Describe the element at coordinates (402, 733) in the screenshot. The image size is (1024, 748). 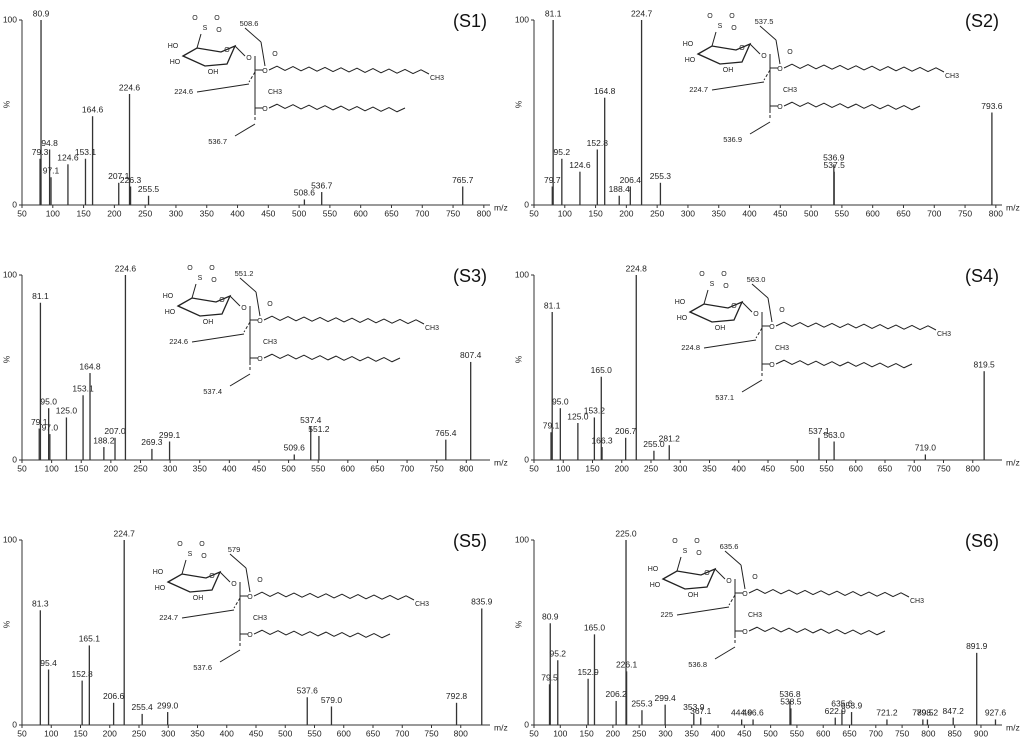
I see `x-tick-label: 700` at that location.